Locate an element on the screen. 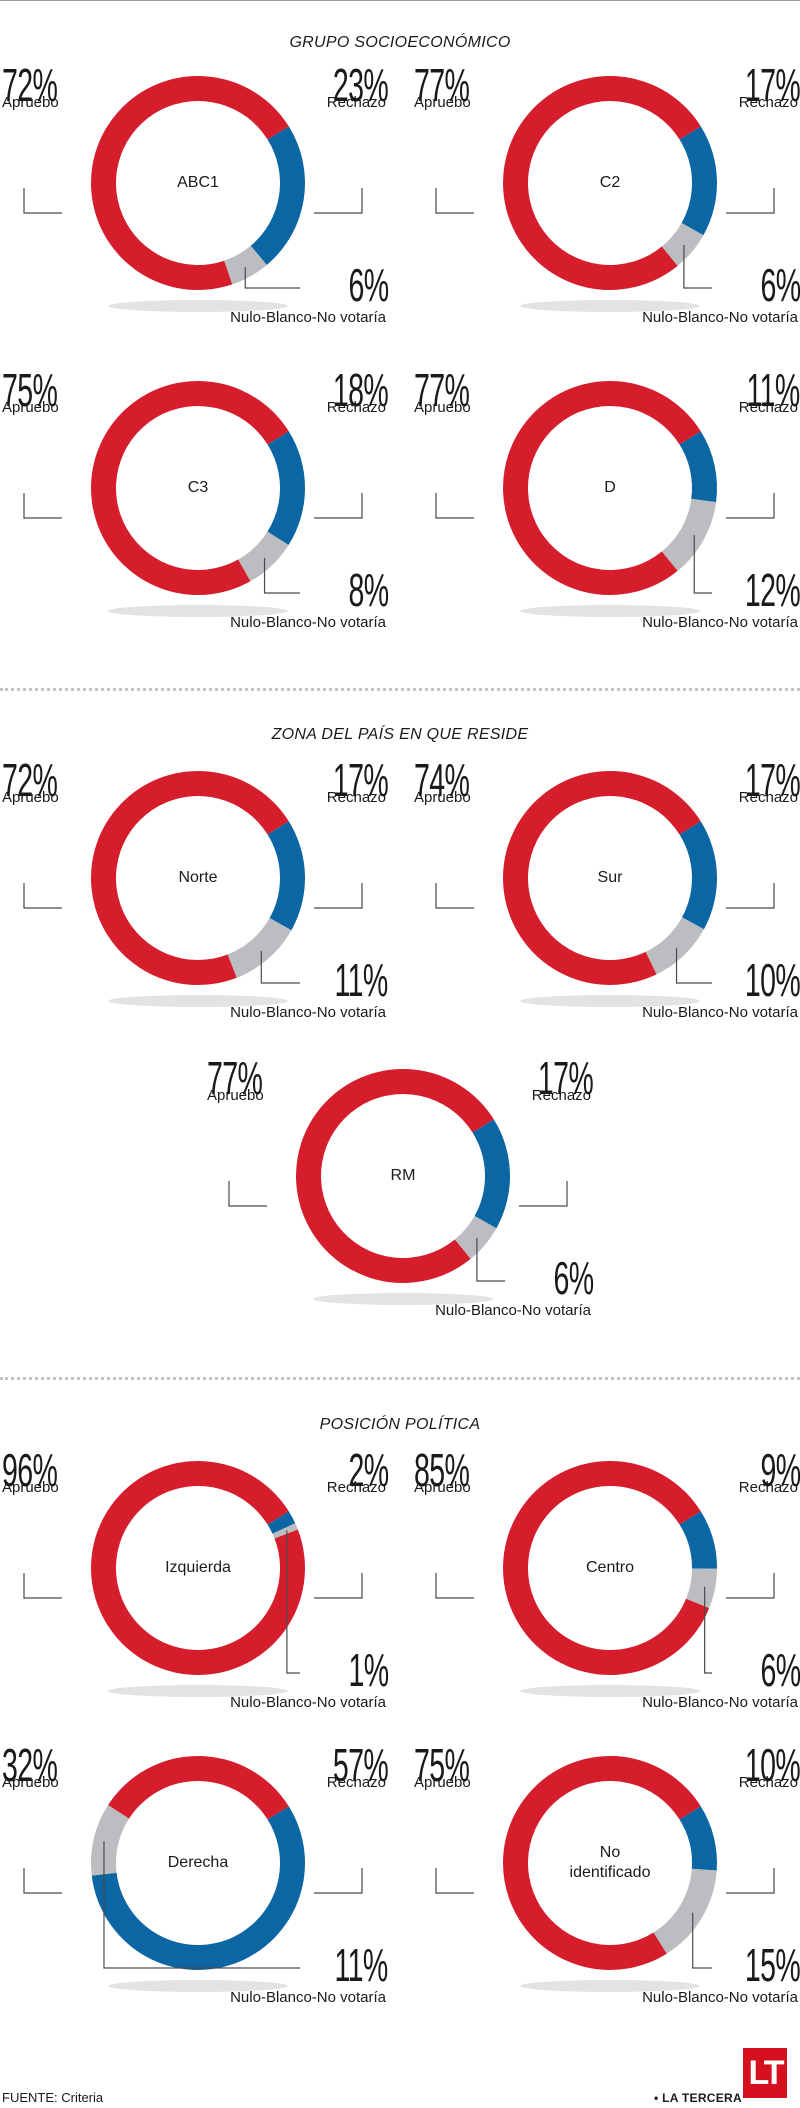  source-note: FUENTE: Criteria is located at coordinates (53, 2097).